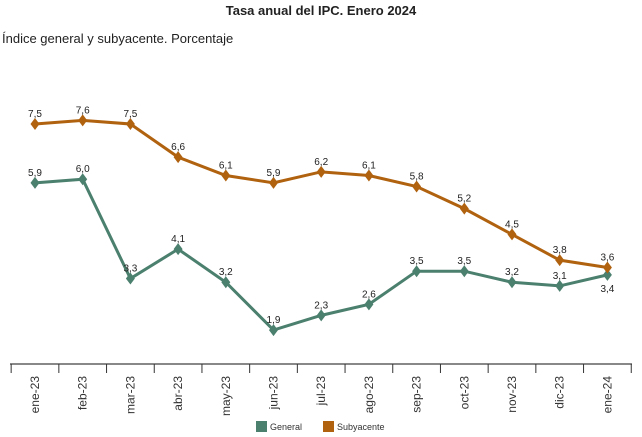 The image size is (642, 437). What do you see at coordinates (83, 110) in the screenshot?
I see `data-label-subyacente: 7,6` at bounding box center [83, 110].